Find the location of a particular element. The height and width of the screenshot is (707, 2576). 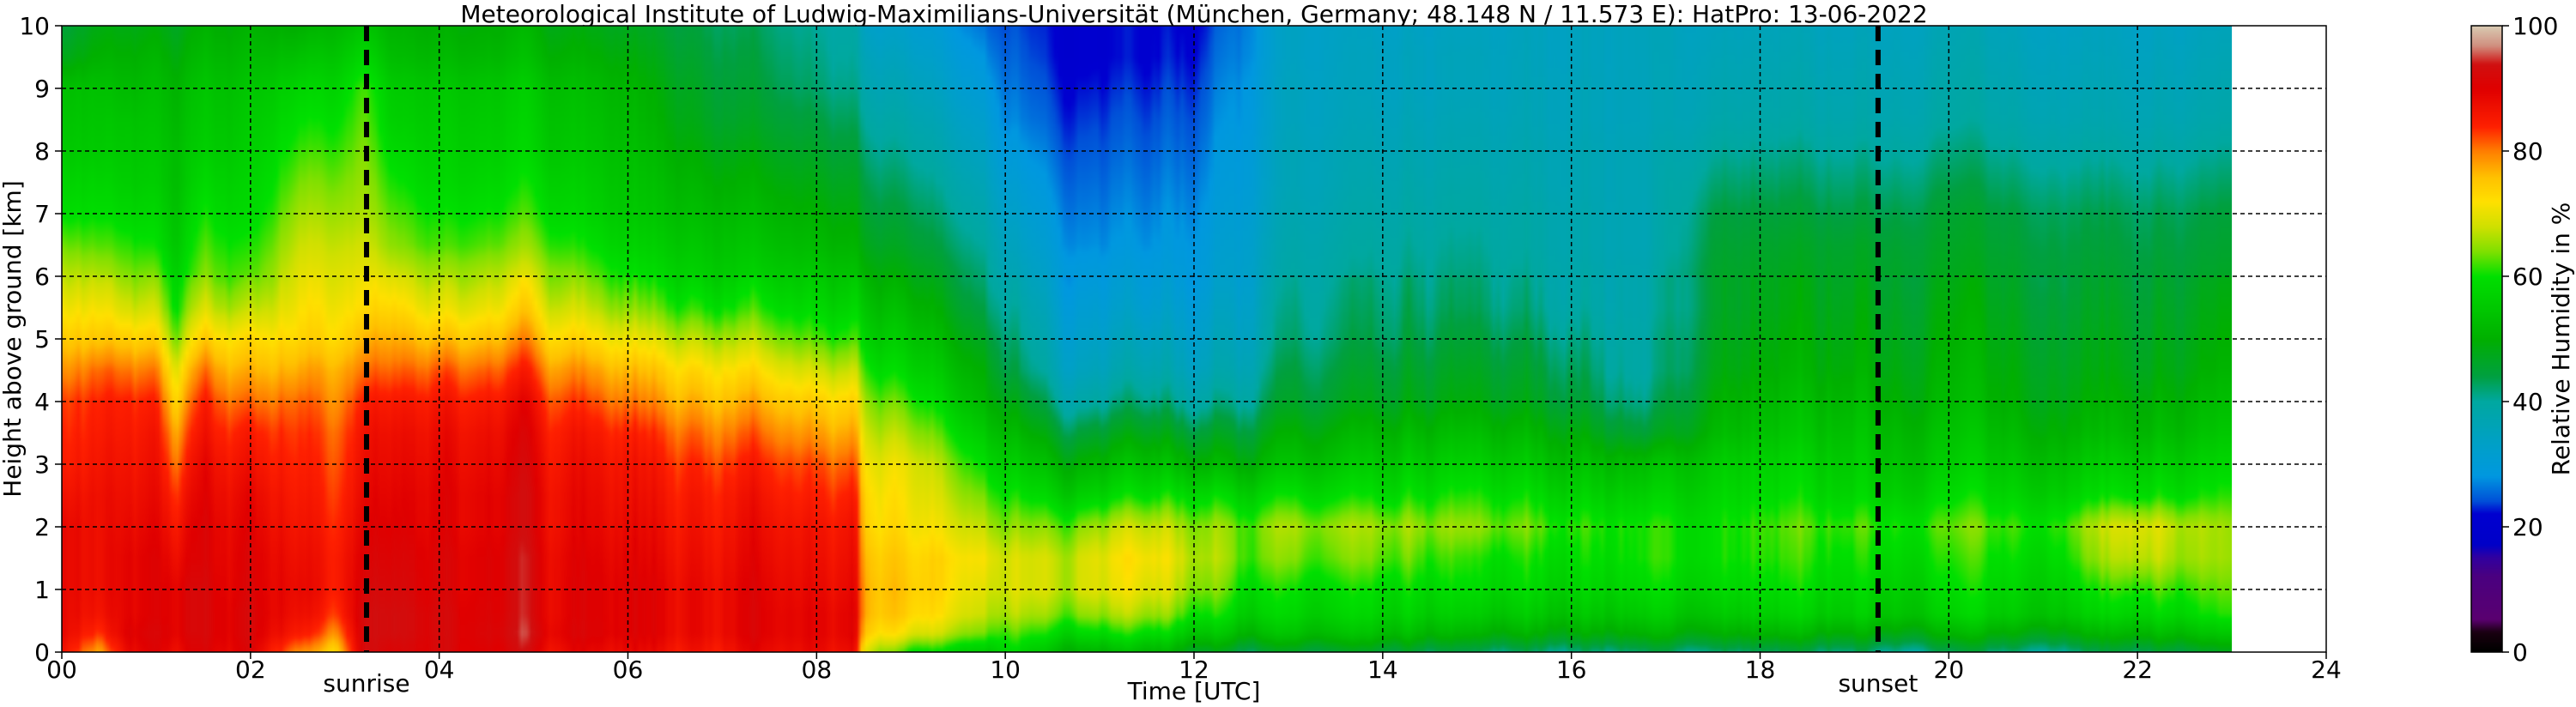

y-tick-label: 4 is located at coordinates (42, 402).